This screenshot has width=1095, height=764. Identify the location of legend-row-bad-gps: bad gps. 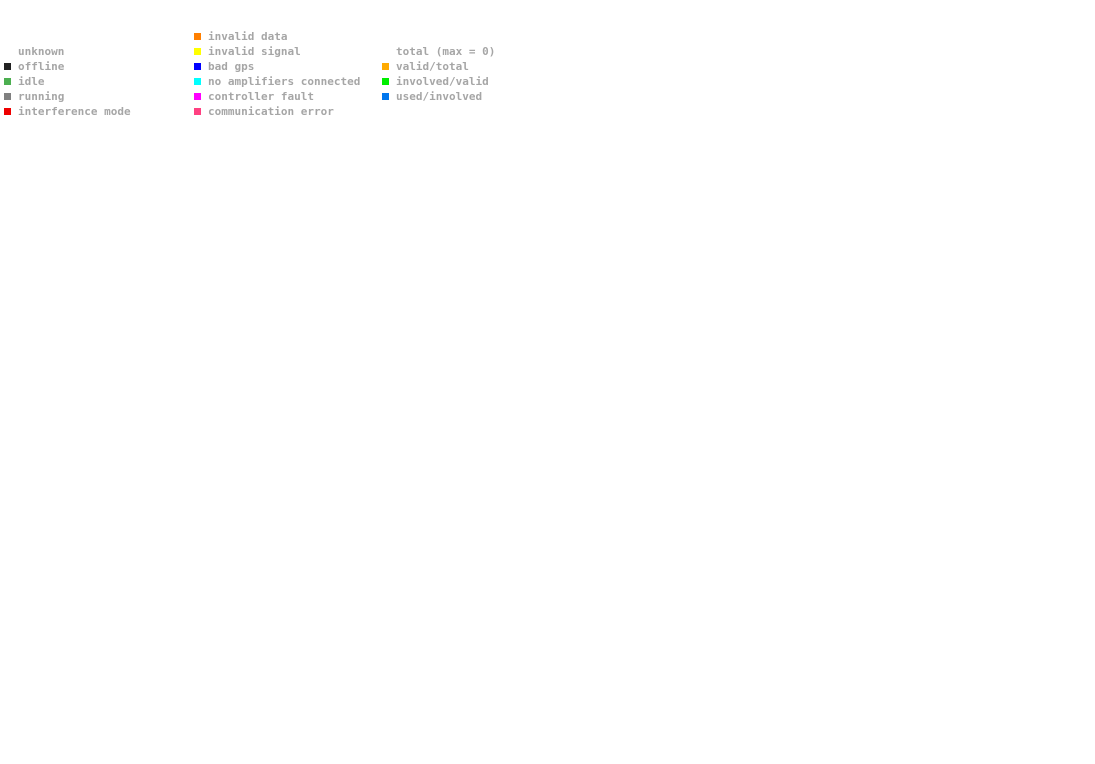
(277, 66).